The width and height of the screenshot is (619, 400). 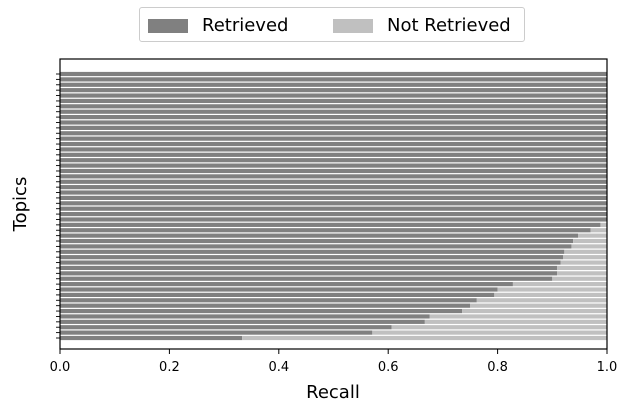 What do you see at coordinates (333, 391) in the screenshot?
I see `x-axis-label: Recall` at bounding box center [333, 391].